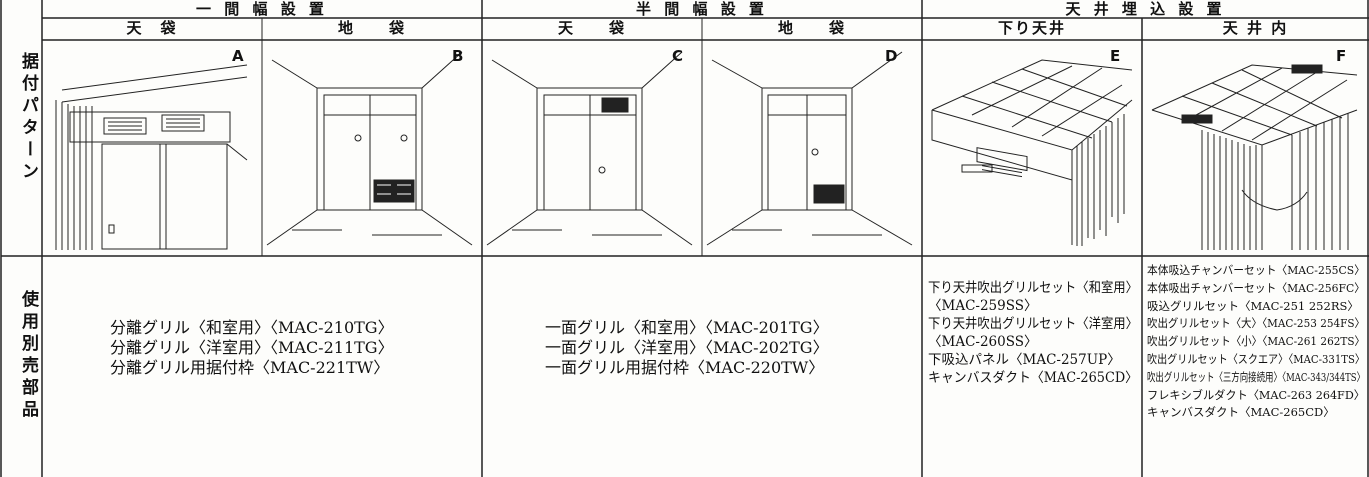  What do you see at coordinates (28, 118) in the screenshot?
I see `row-label: 据付パターン` at bounding box center [28, 118].